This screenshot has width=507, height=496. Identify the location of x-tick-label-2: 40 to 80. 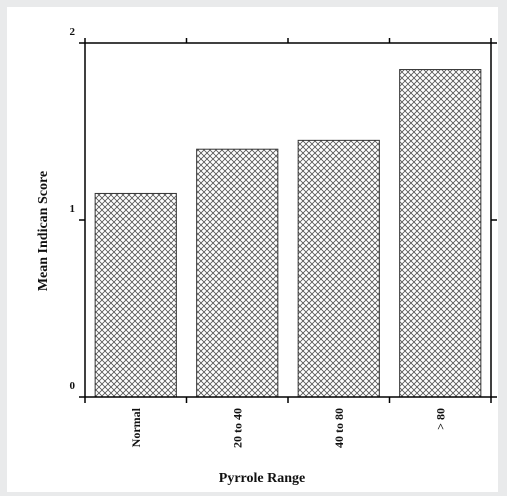
(339, 428).